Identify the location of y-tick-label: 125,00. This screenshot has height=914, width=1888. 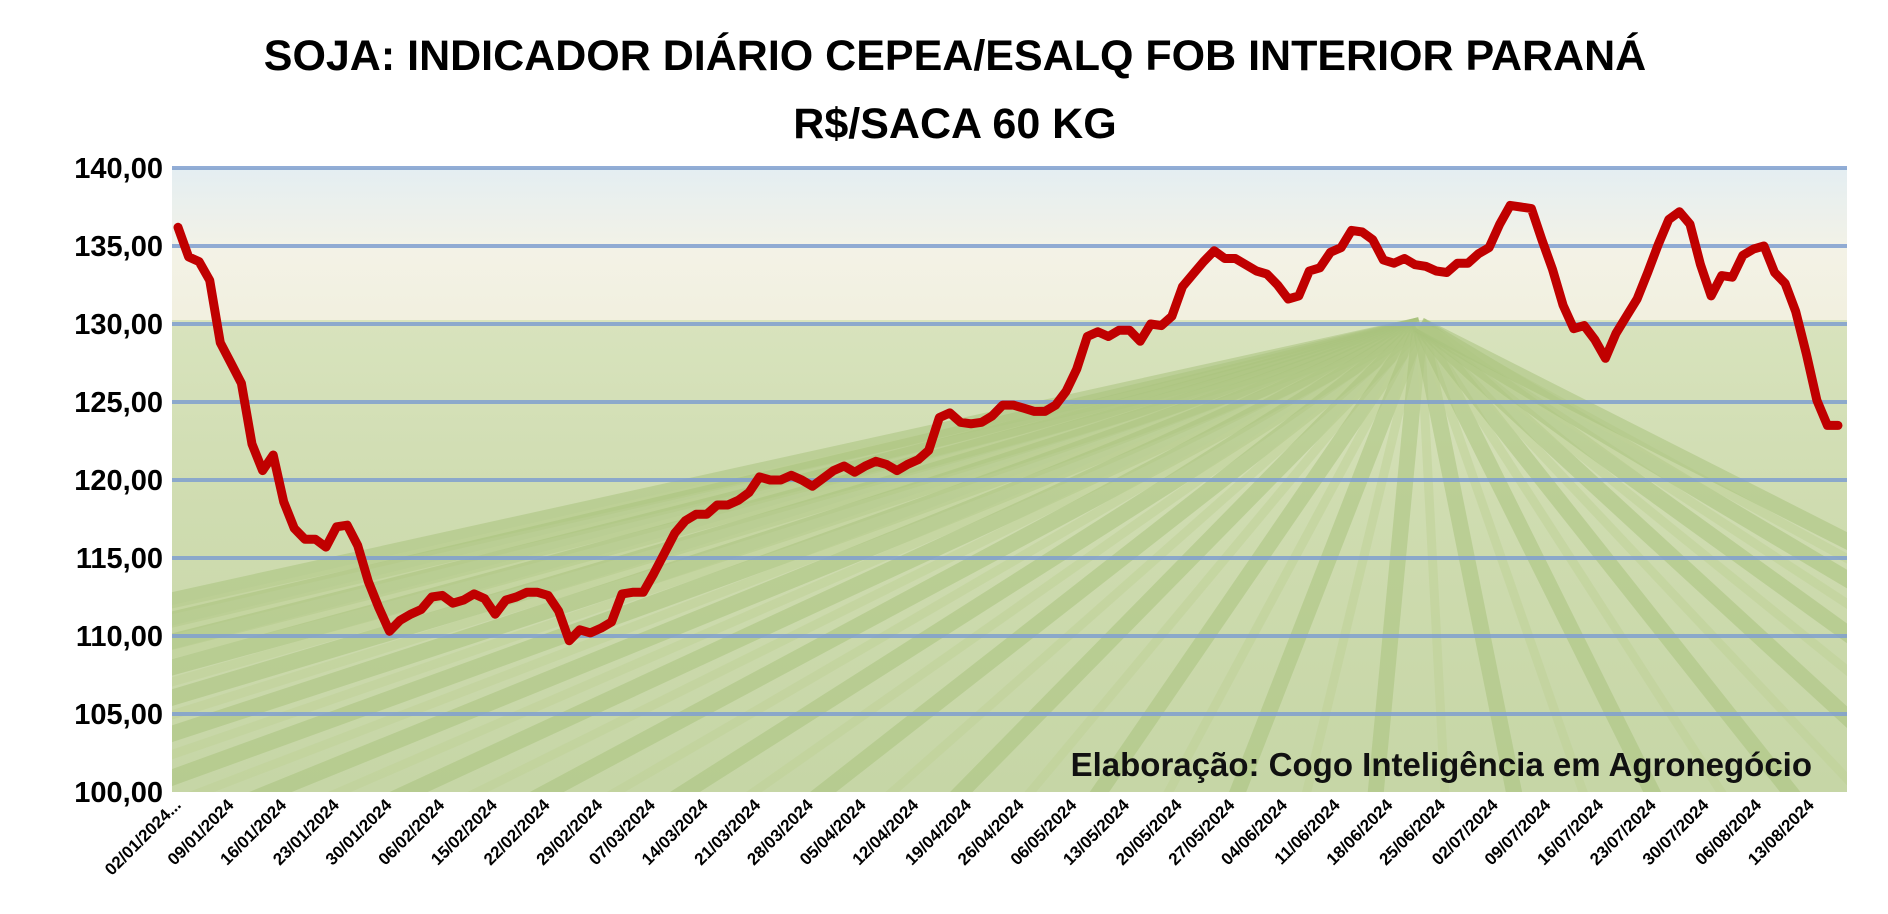
(118, 403).